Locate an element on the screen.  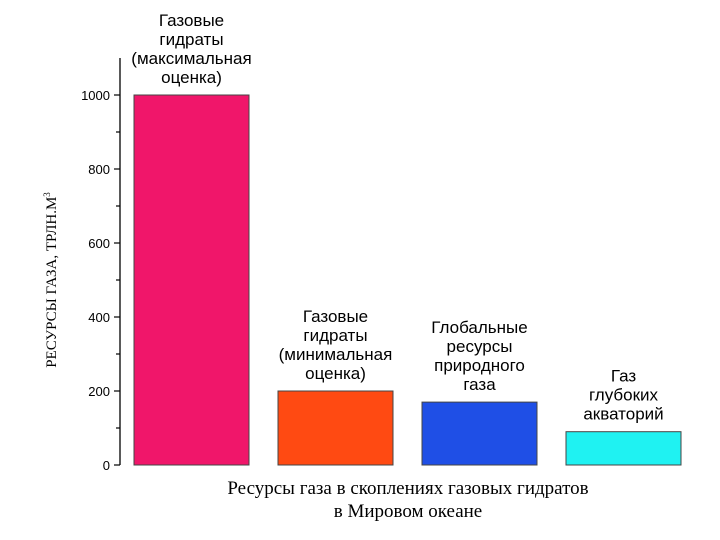
bar-caption-line: Газ is located at coordinates (624, 376).